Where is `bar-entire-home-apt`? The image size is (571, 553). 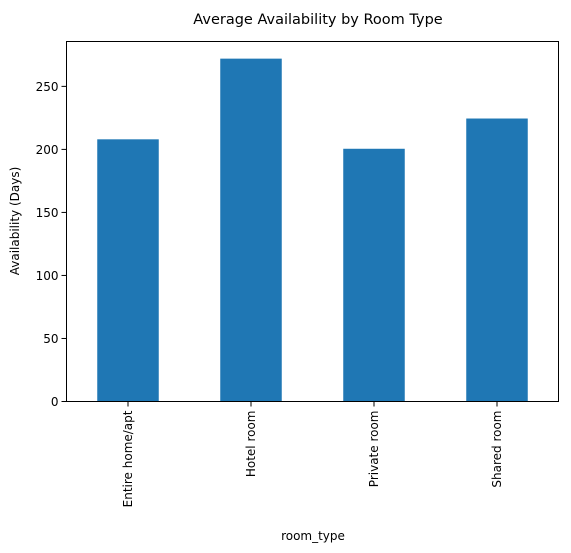
bar-entire-home-apt is located at coordinates (128, 270).